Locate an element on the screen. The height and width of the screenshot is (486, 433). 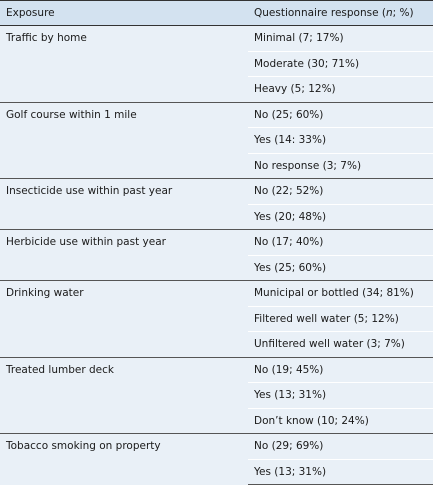
table-row: Yes (14: 33%) is located at coordinates (216, 140).